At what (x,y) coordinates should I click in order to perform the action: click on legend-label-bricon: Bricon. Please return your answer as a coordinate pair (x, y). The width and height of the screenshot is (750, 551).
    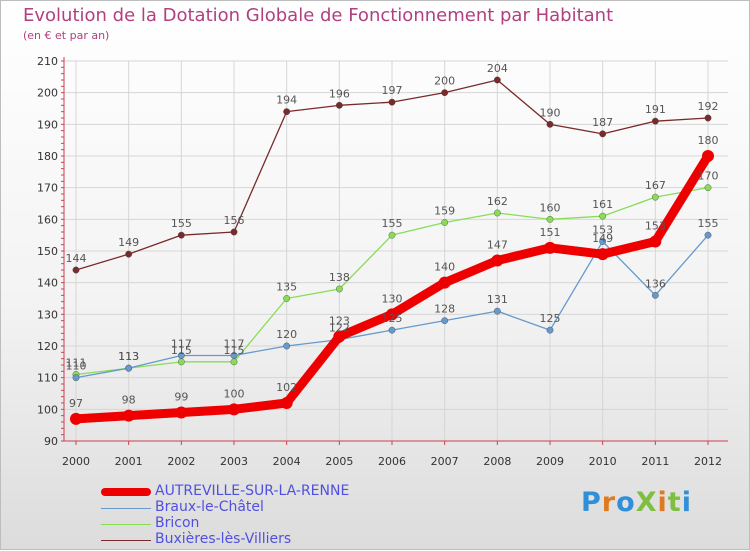
    Looking at the image, I should click on (177, 523).